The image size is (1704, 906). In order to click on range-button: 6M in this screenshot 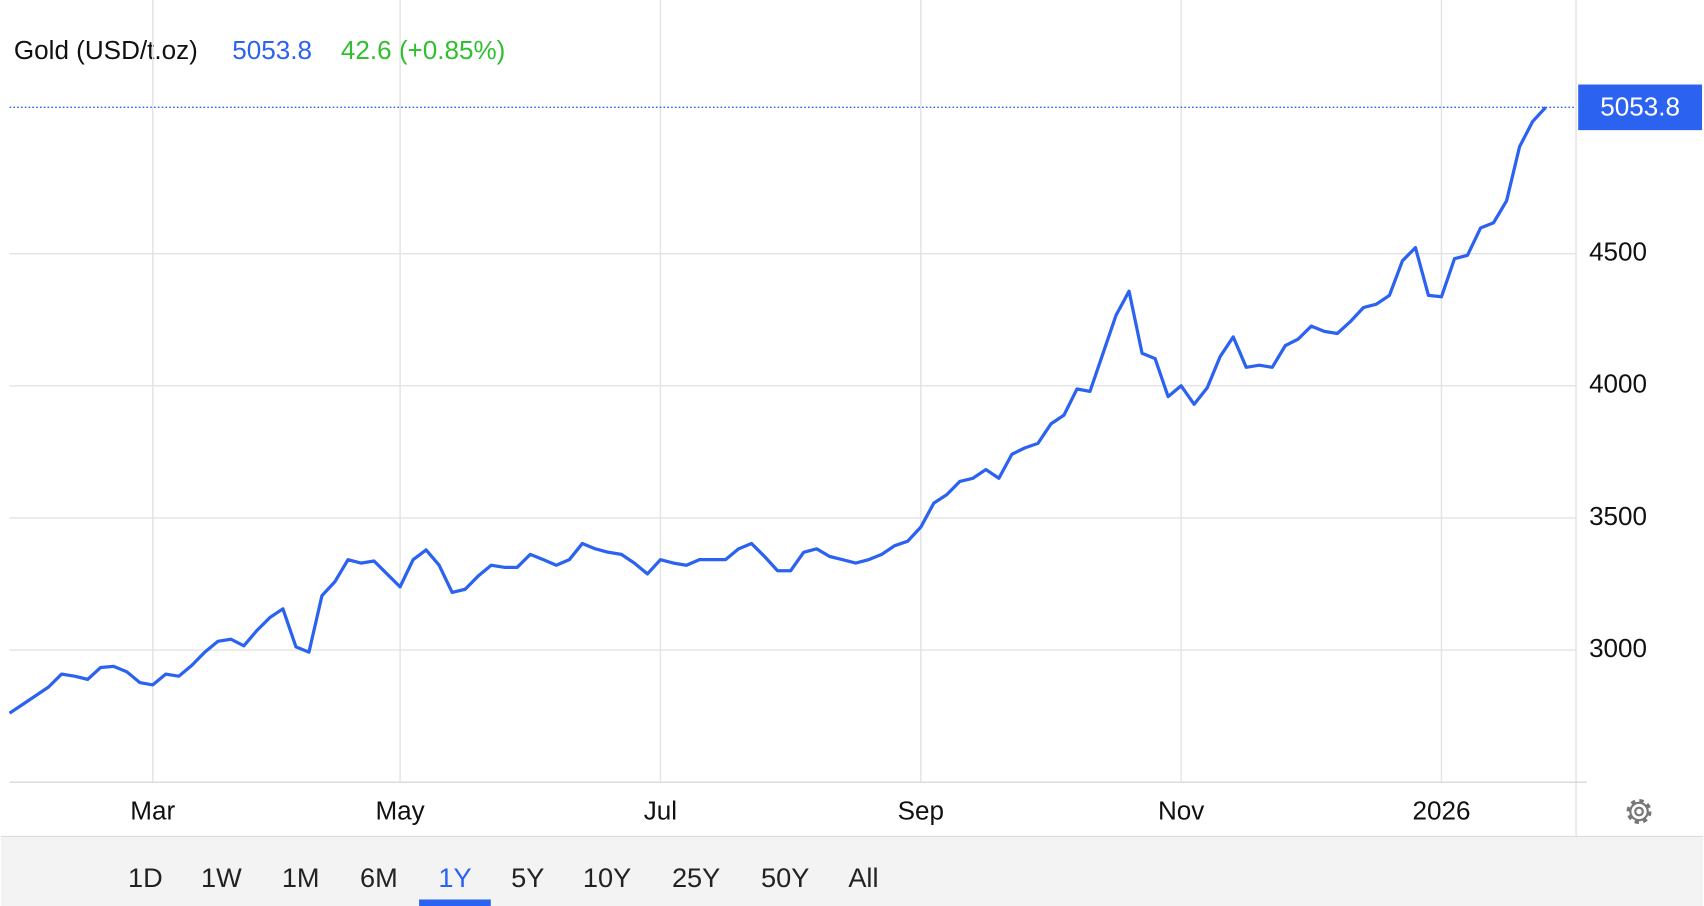, I will do `click(379, 877)`.